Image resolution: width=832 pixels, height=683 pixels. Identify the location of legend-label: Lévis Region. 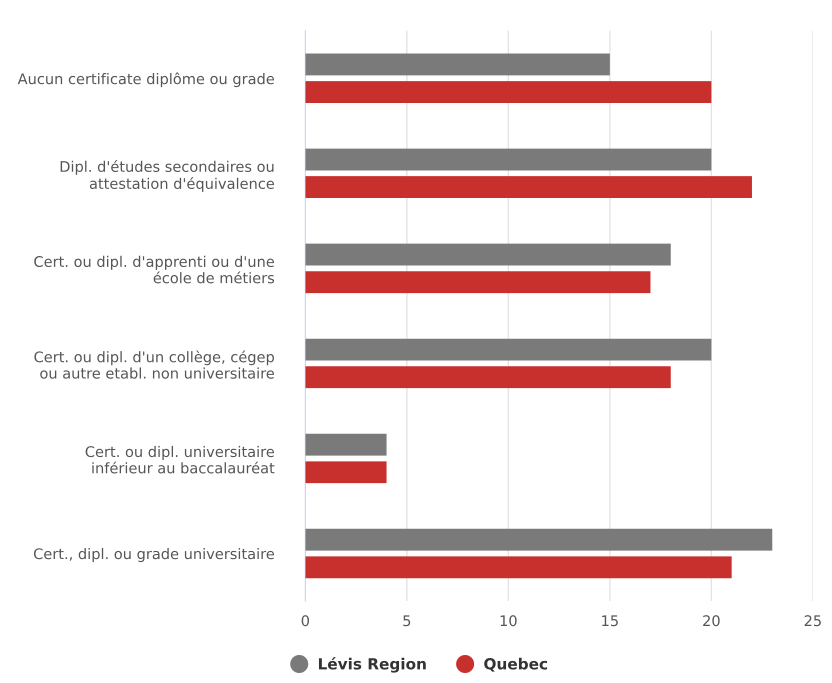
(372, 665).